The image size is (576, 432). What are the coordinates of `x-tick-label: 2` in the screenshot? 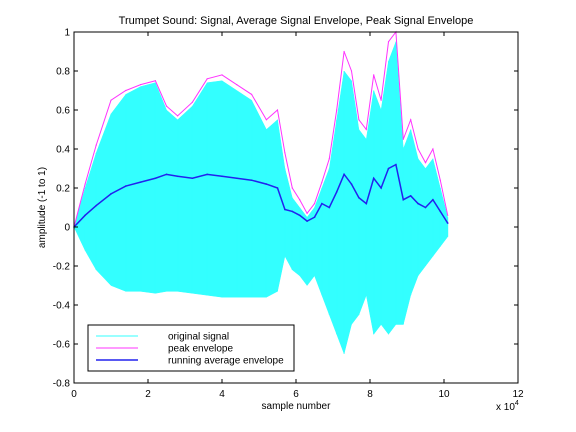 It's located at (148, 394).